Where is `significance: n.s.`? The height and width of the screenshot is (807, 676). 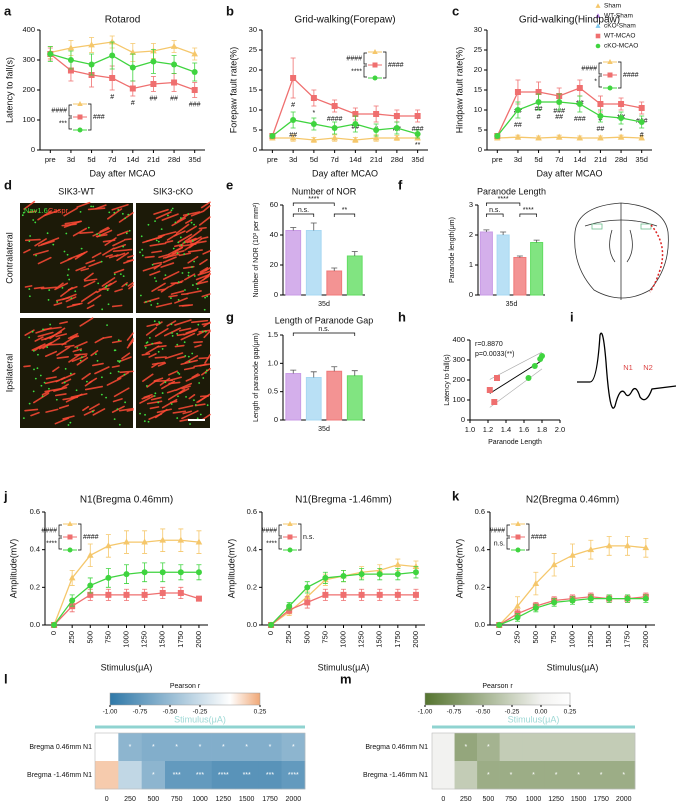 significance: n.s. is located at coordinates (499, 543).